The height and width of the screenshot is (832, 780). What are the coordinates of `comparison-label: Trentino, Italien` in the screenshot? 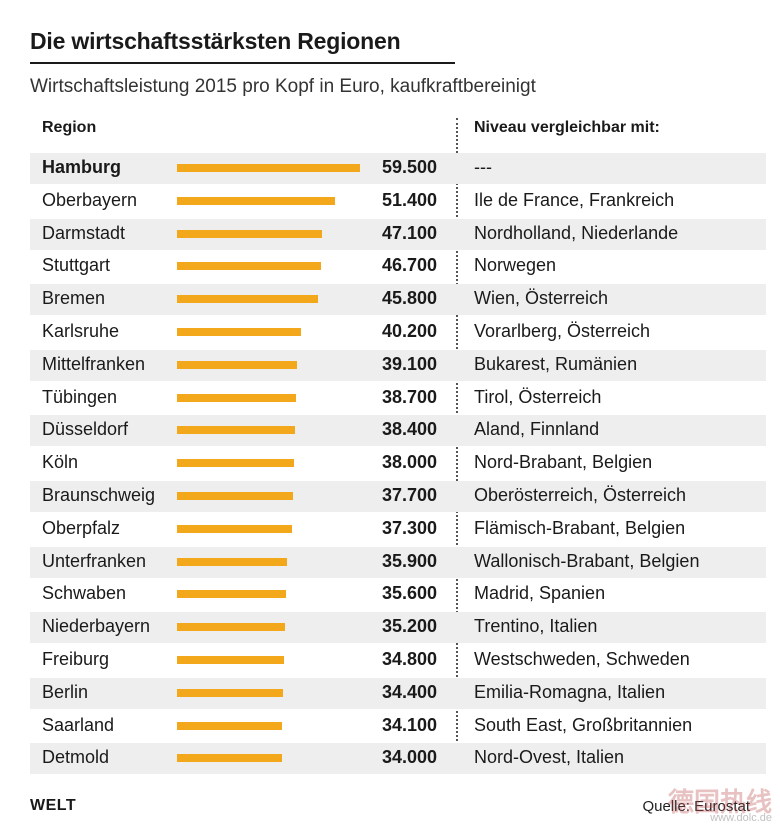 It's located at (536, 626).